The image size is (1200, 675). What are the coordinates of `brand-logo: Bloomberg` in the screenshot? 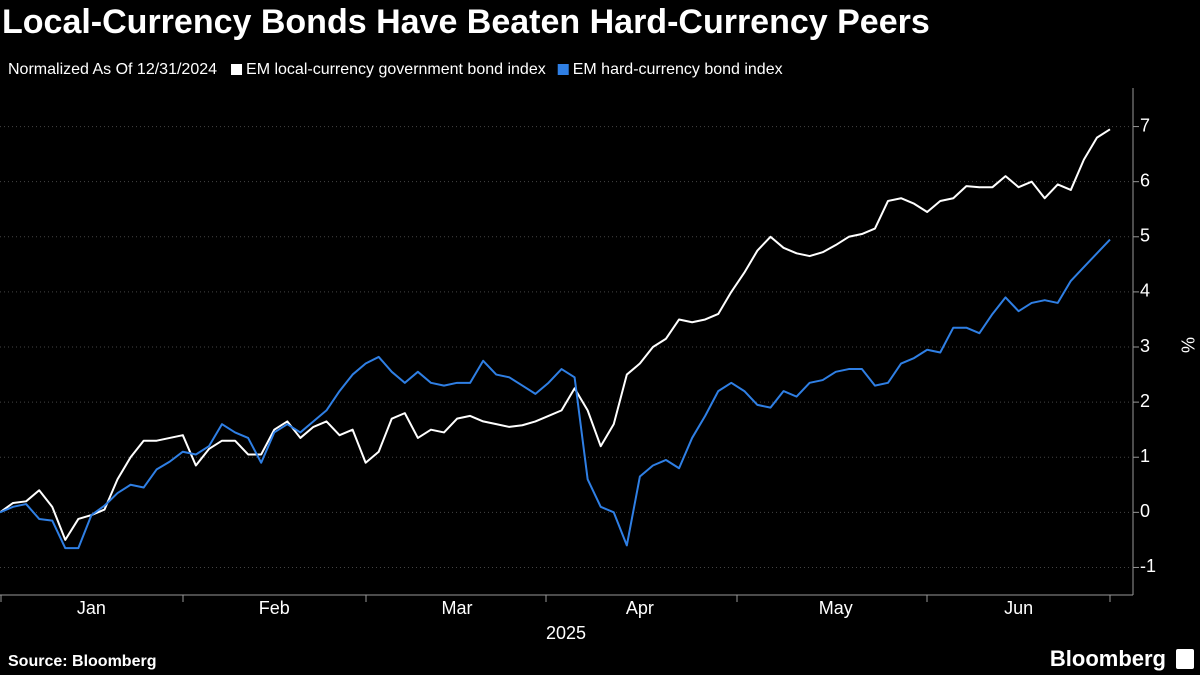 It's located at (1108, 658).